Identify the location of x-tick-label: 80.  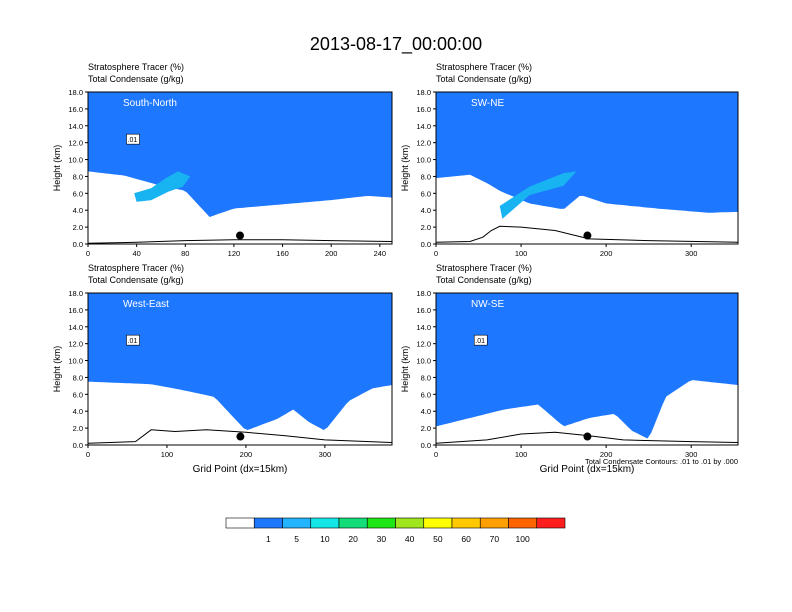
(185, 253).